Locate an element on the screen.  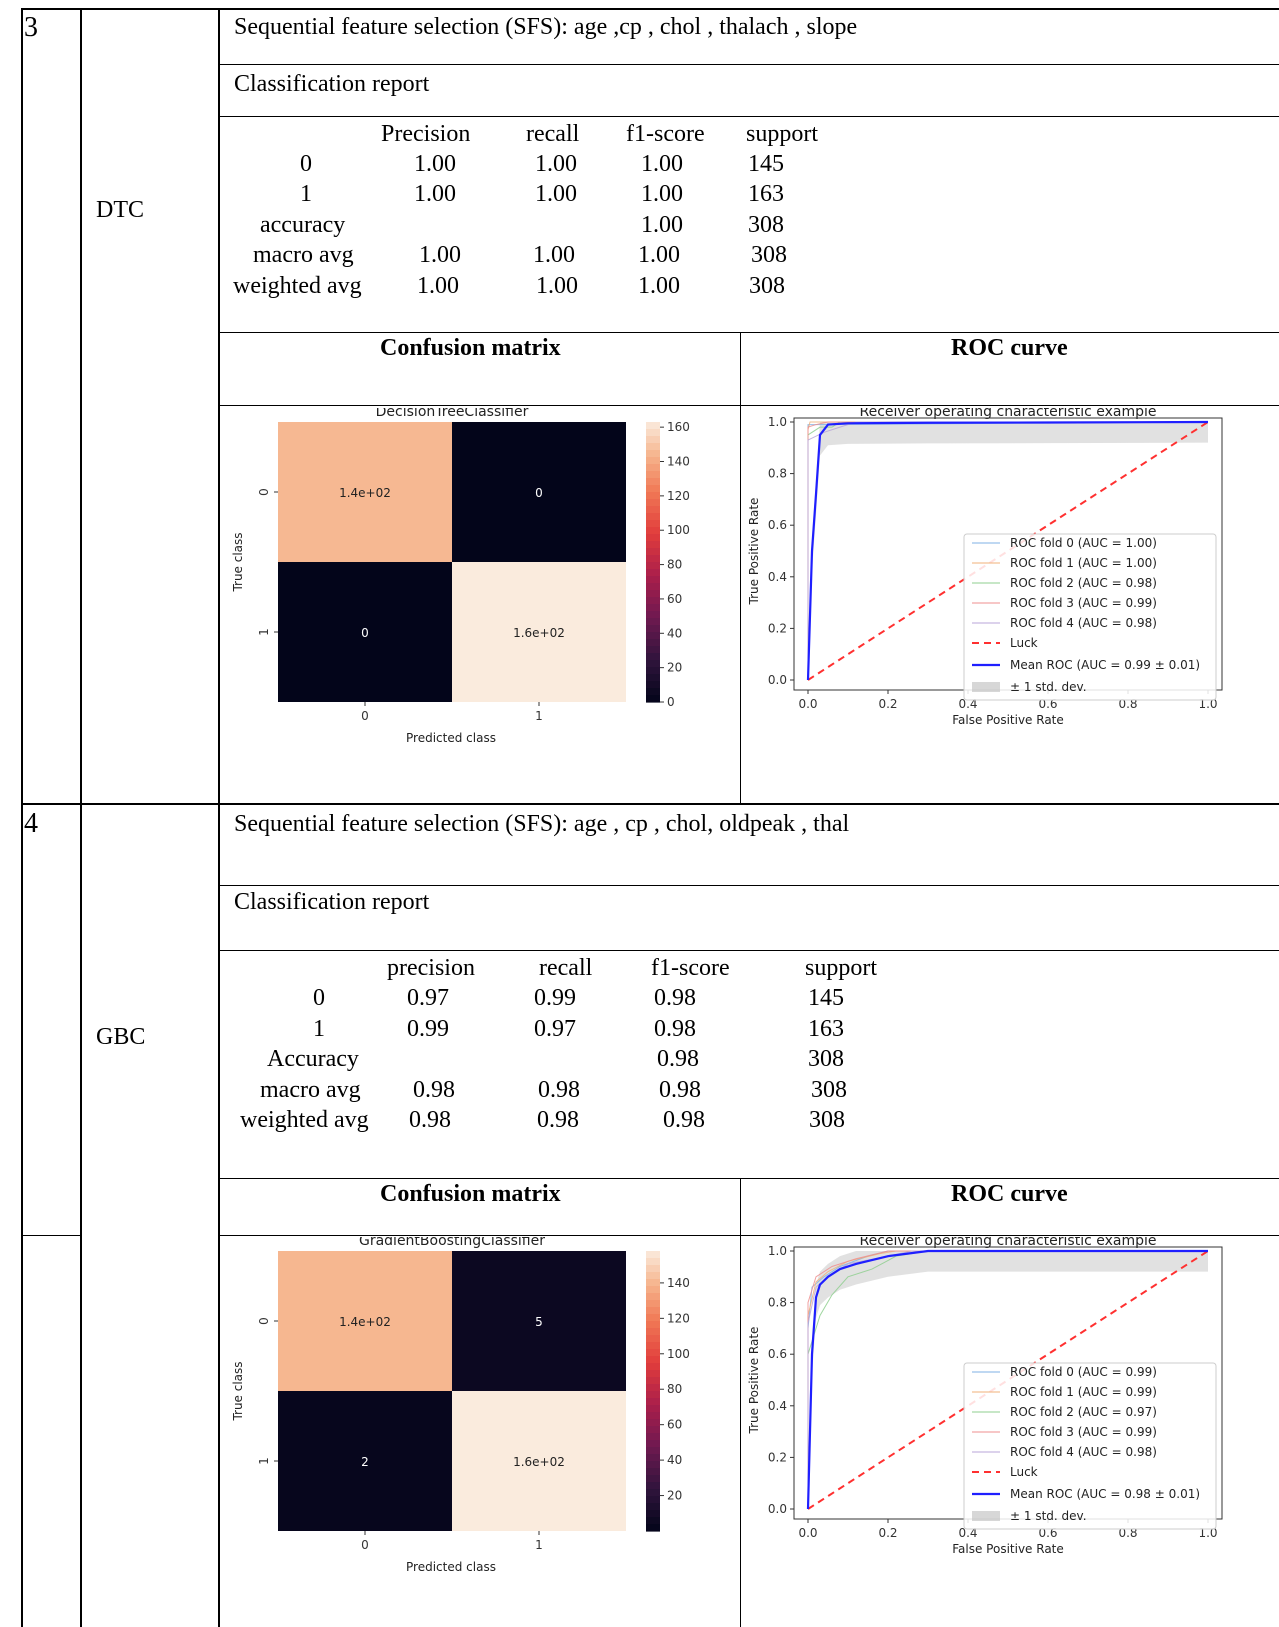
colorbar-tick-label: 20 is located at coordinates (674, 668).